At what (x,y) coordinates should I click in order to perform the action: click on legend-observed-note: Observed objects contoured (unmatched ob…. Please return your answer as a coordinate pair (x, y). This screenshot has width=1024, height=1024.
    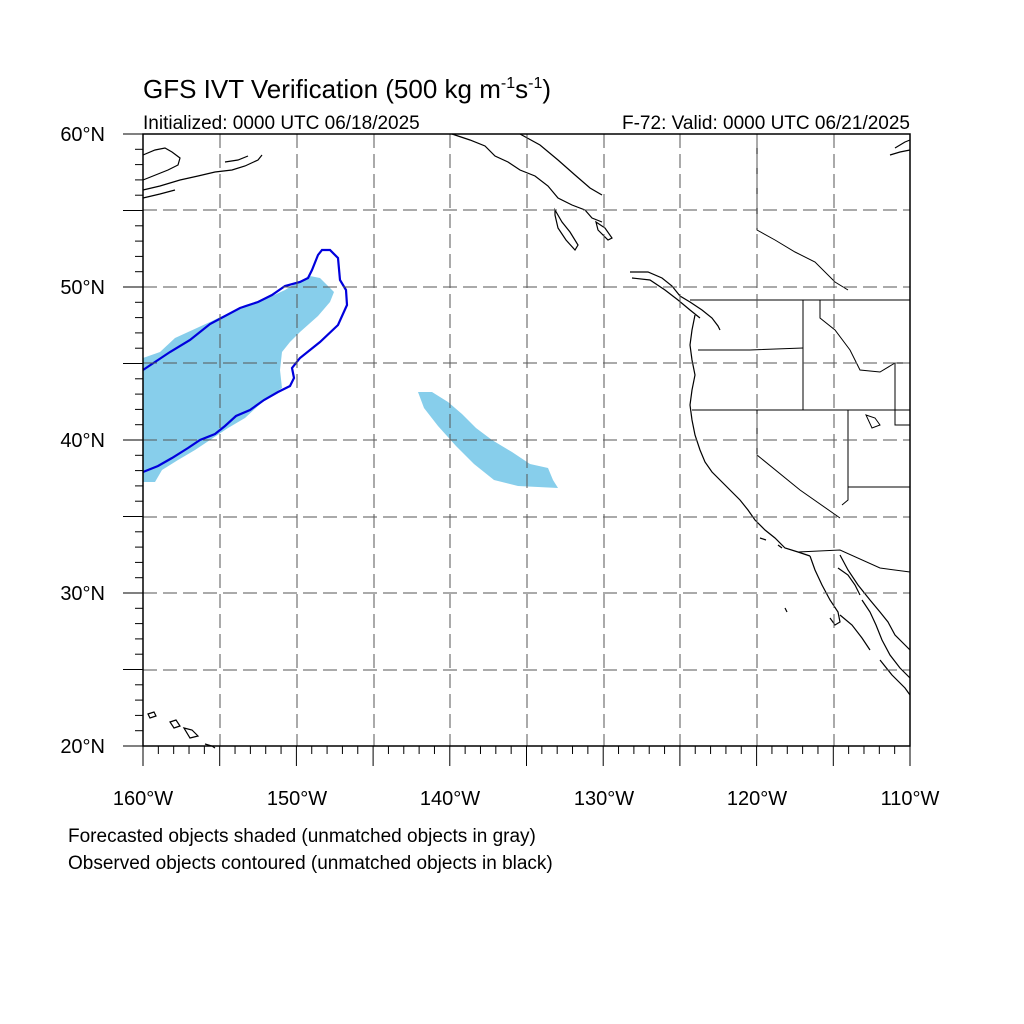
    Looking at the image, I should click on (310, 863).